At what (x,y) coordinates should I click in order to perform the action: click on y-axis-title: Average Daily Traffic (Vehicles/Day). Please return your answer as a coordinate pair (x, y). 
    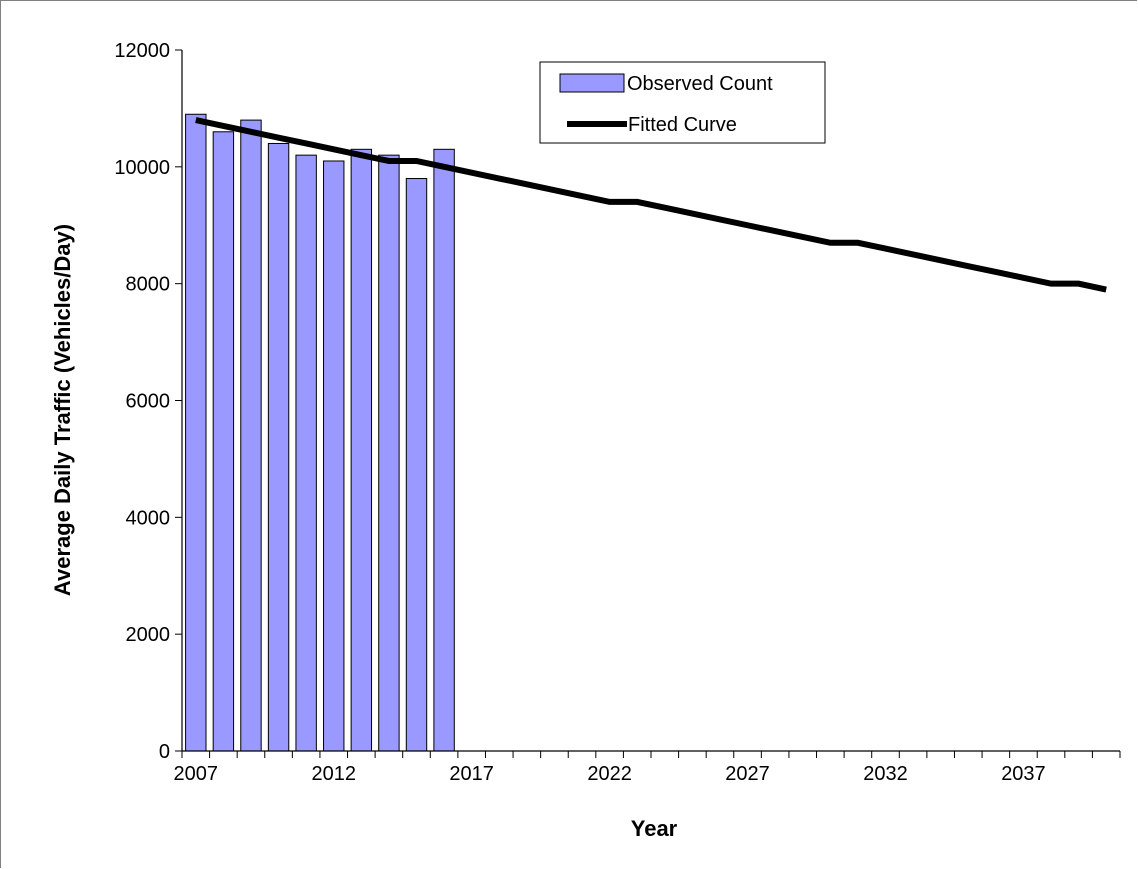
    Looking at the image, I should click on (62, 410).